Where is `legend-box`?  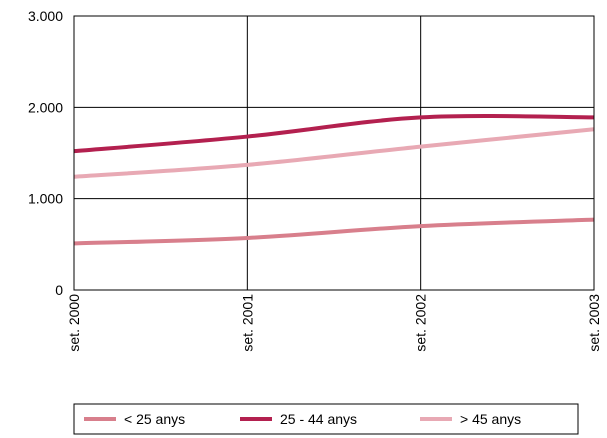 legend-box is located at coordinates (326, 419).